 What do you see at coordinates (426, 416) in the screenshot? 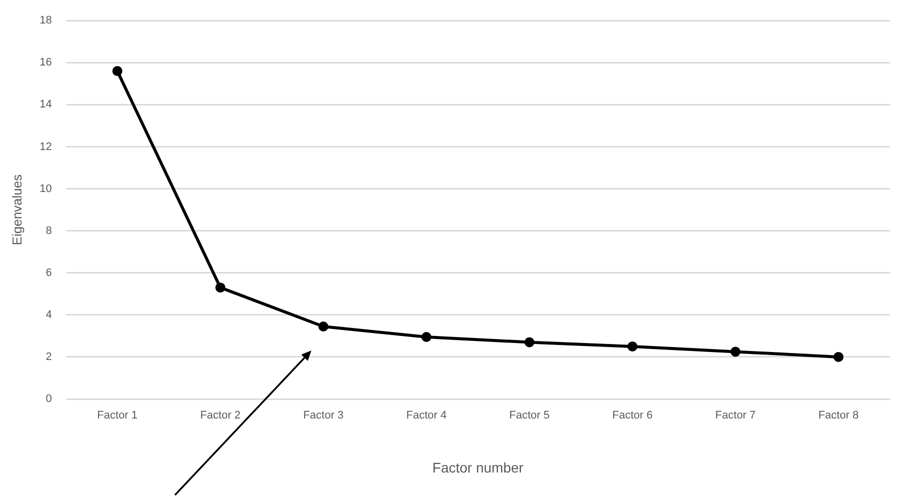
I see `x-tick-label: Factor 4` at bounding box center [426, 416].